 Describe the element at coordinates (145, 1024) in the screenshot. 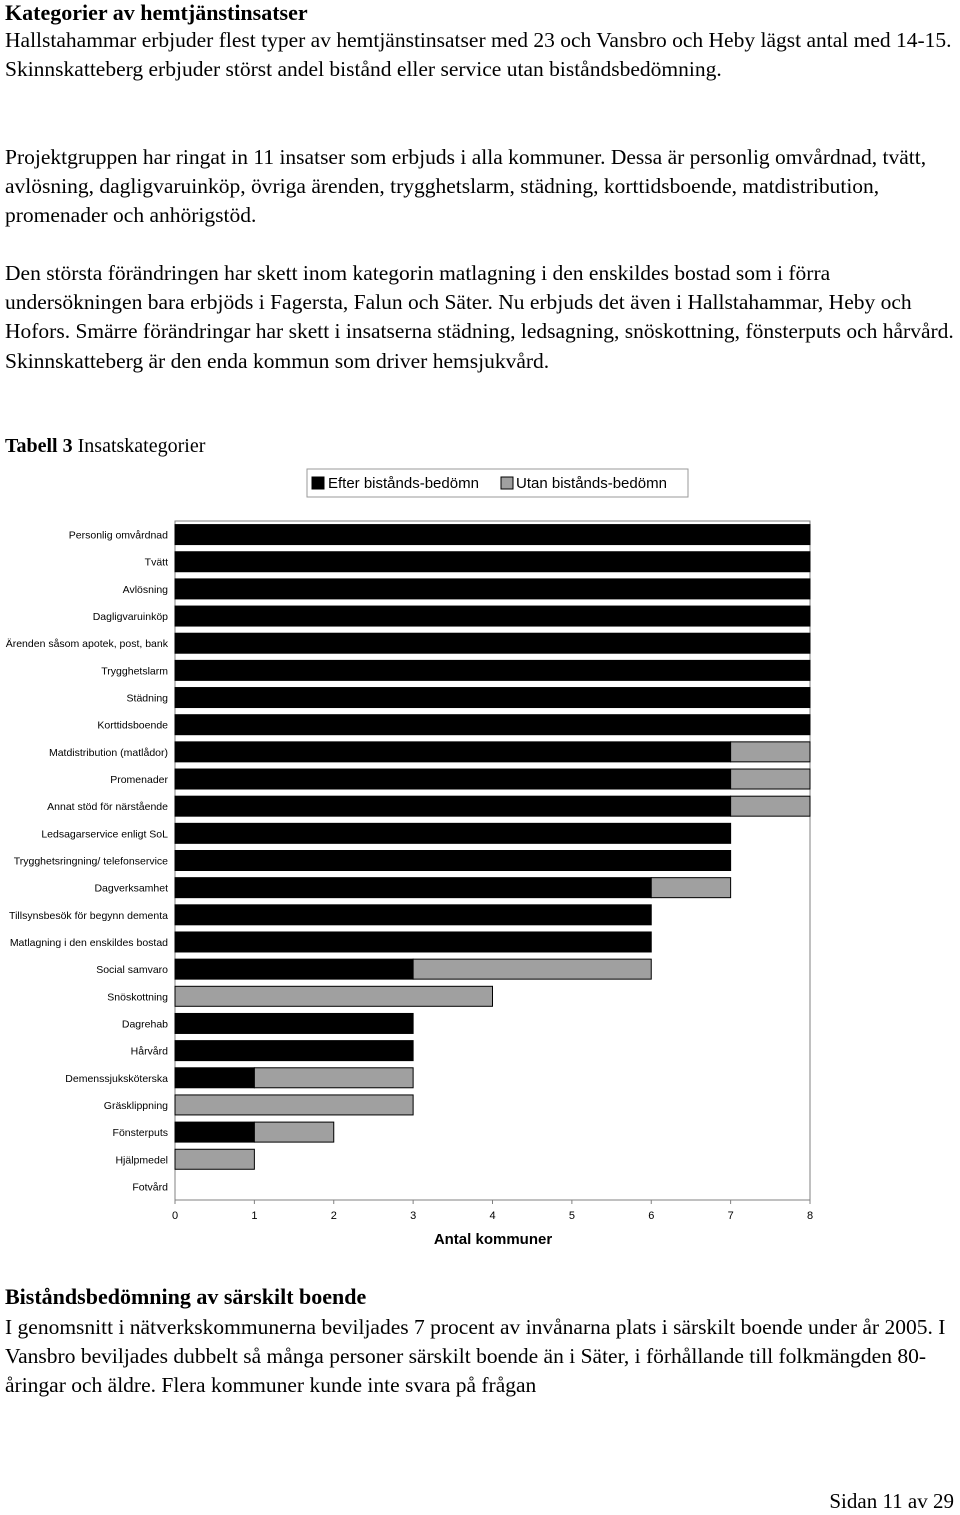

I see `category-label: Dagrehab` at that location.